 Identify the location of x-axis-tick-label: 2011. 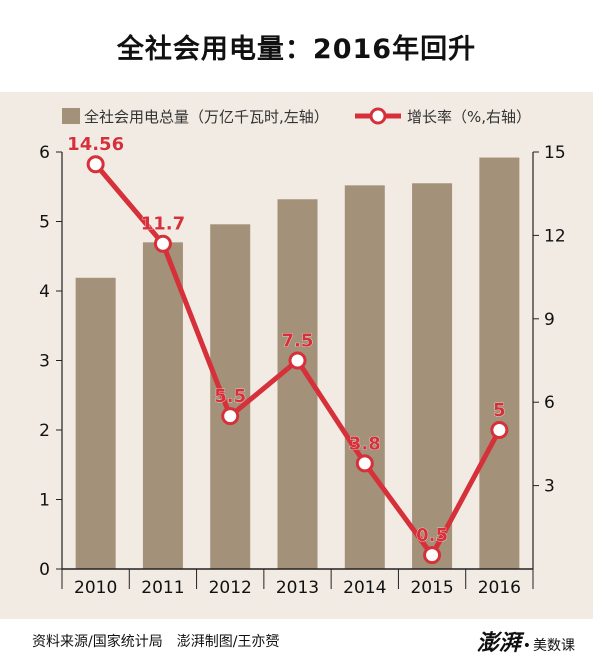
(162, 588).